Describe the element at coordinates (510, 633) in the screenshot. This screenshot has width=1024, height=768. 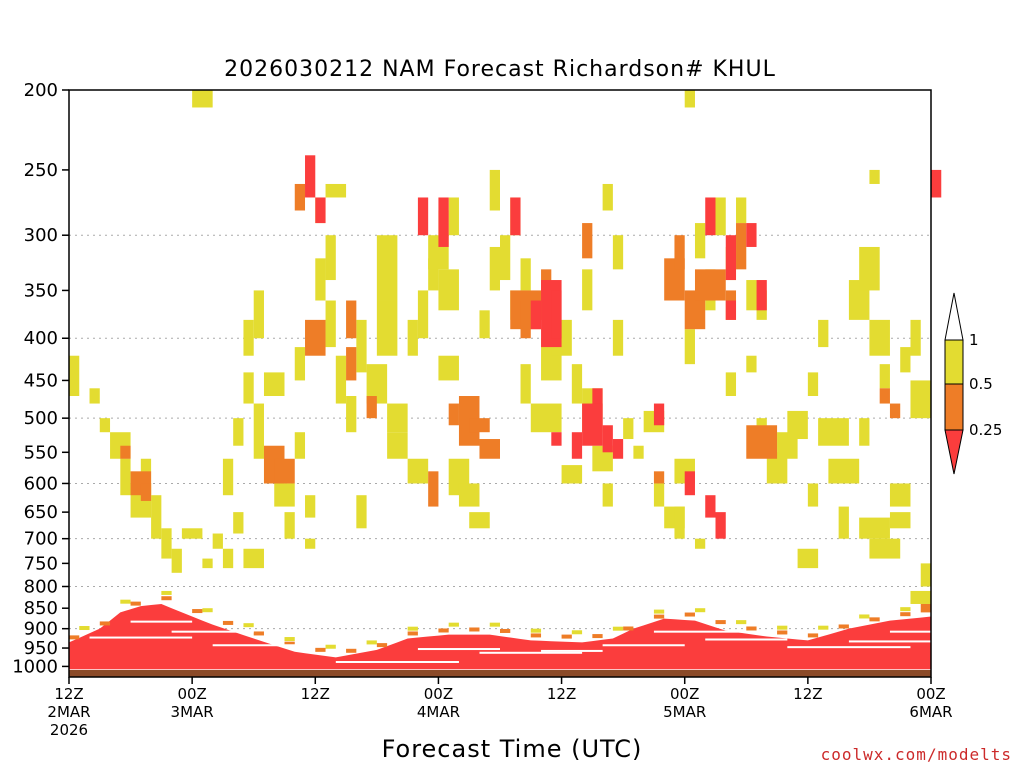
I see `boundary-layer` at that location.